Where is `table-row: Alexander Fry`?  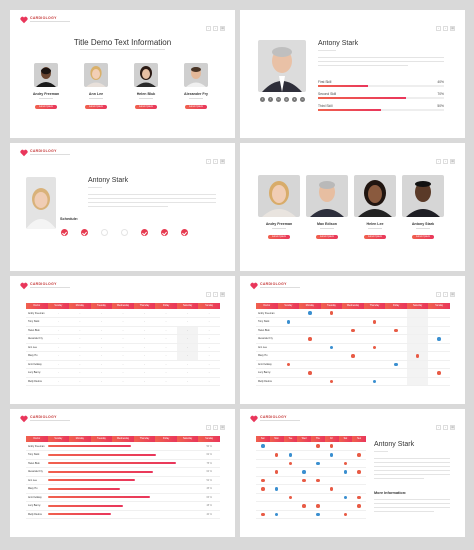 table-row: Alexander Fry is located at coordinates (353, 339).